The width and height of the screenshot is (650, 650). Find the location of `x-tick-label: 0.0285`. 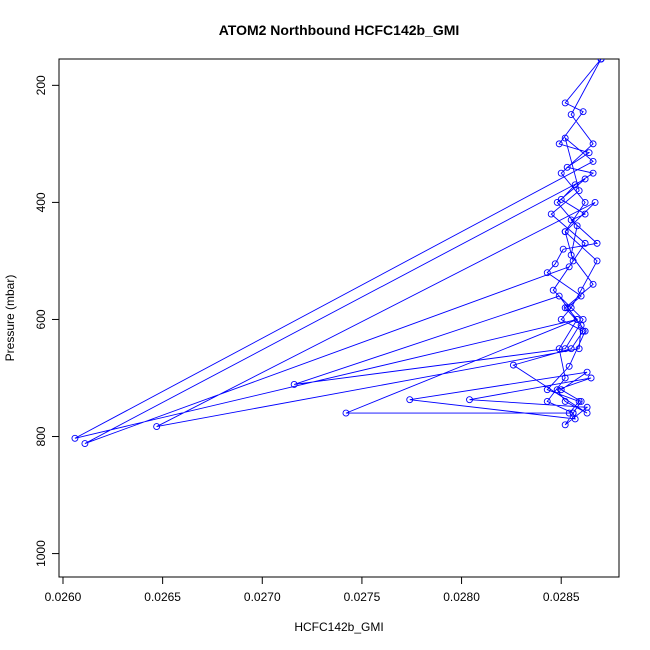

x-tick-label: 0.0285 is located at coordinates (561, 597).